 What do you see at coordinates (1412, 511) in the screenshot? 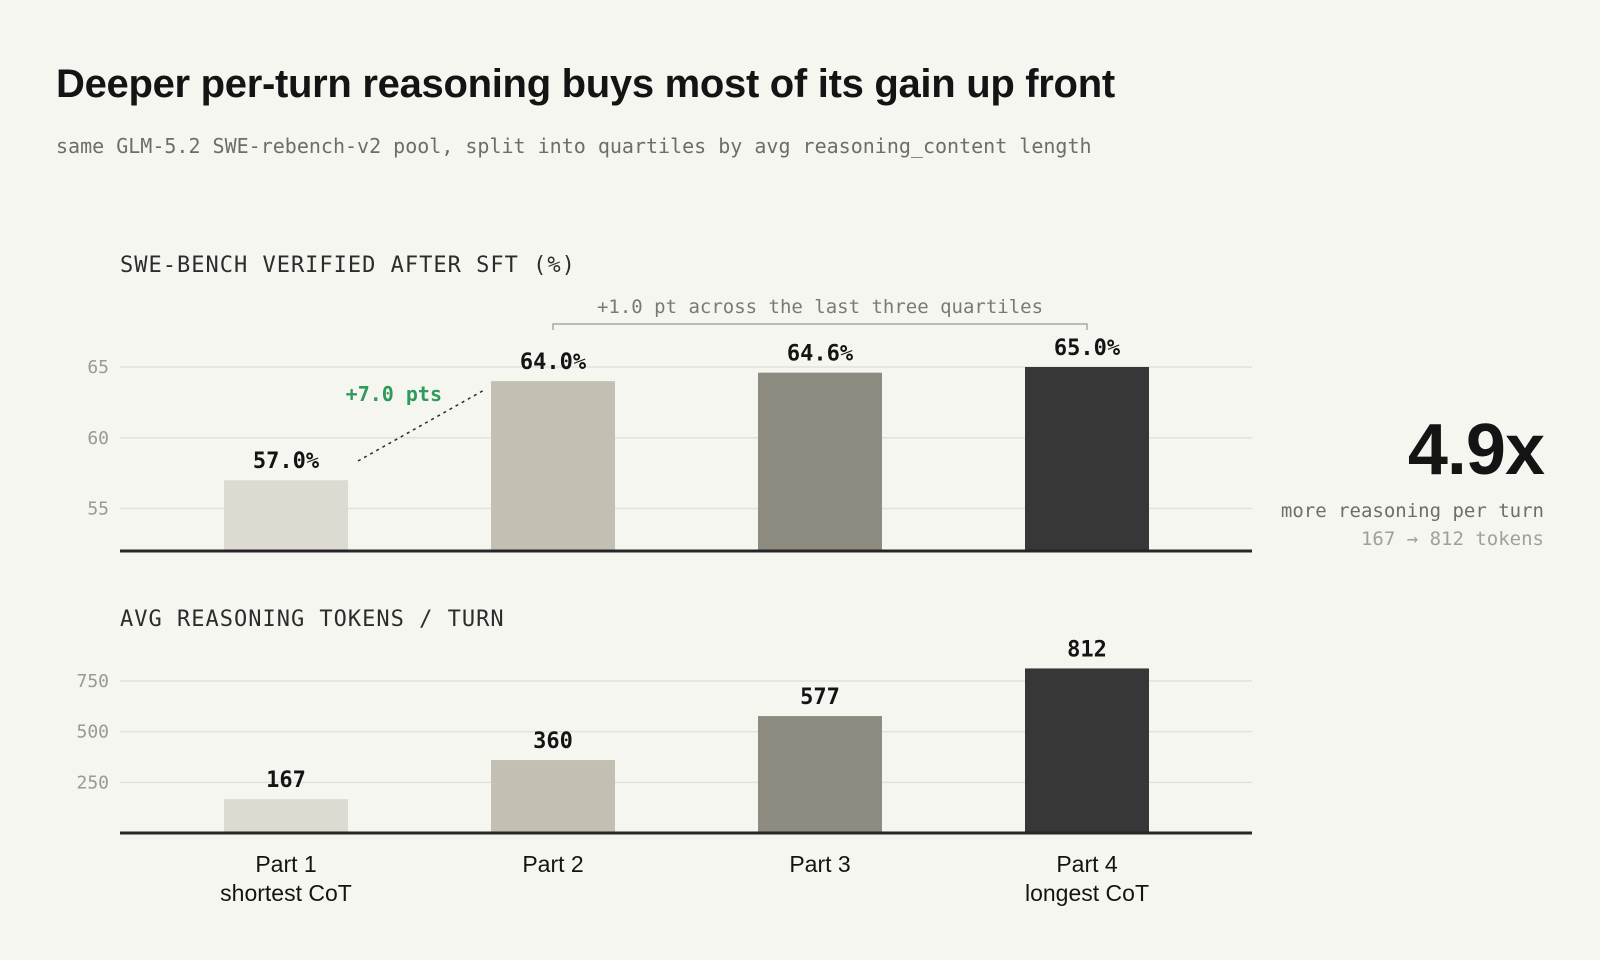
I see `ratio-caption: more reasoning per turn` at bounding box center [1412, 511].